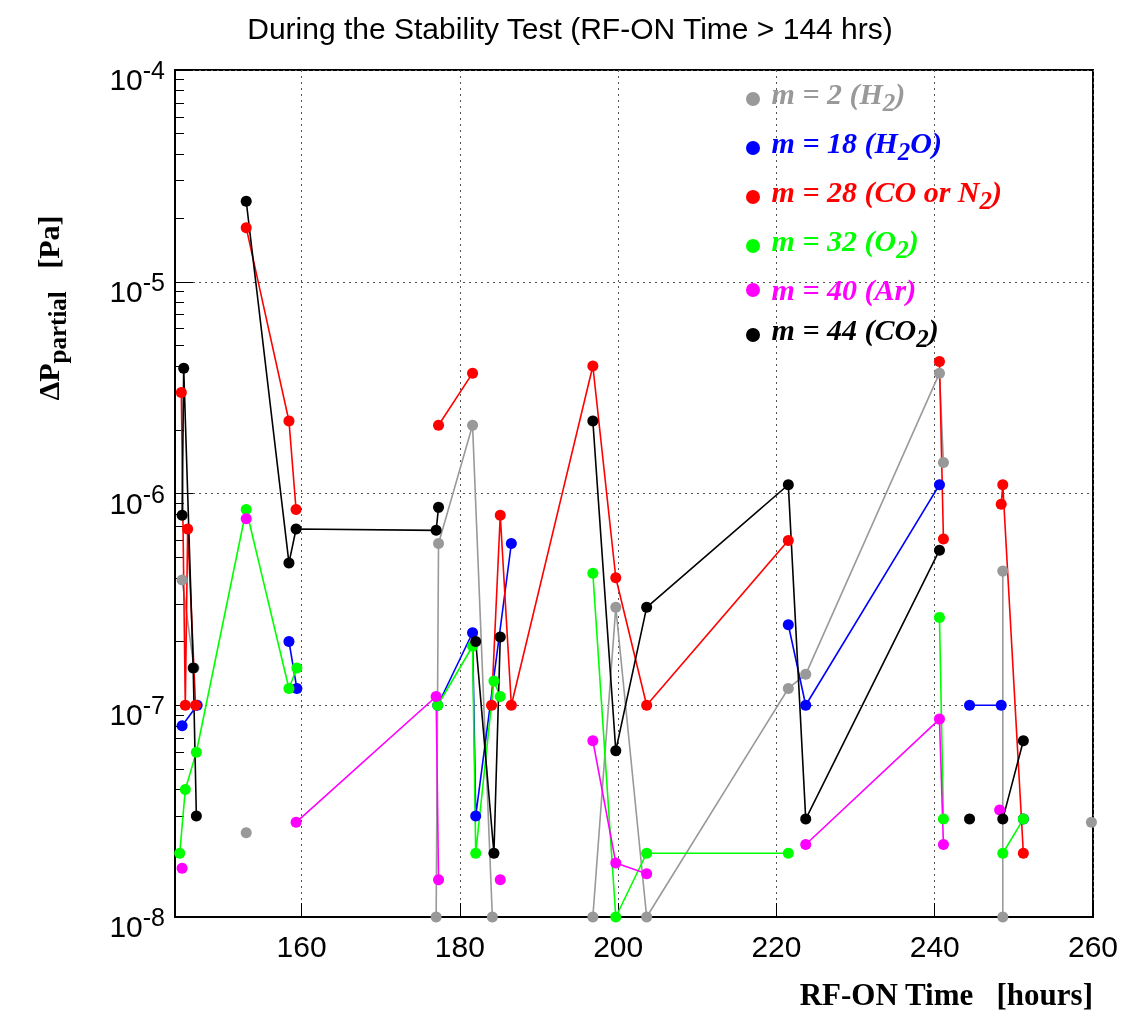 This screenshot has height=1021, width=1140. I want to click on legend-label: m = 28 (CO or N$_{2}$), so click(886, 195).